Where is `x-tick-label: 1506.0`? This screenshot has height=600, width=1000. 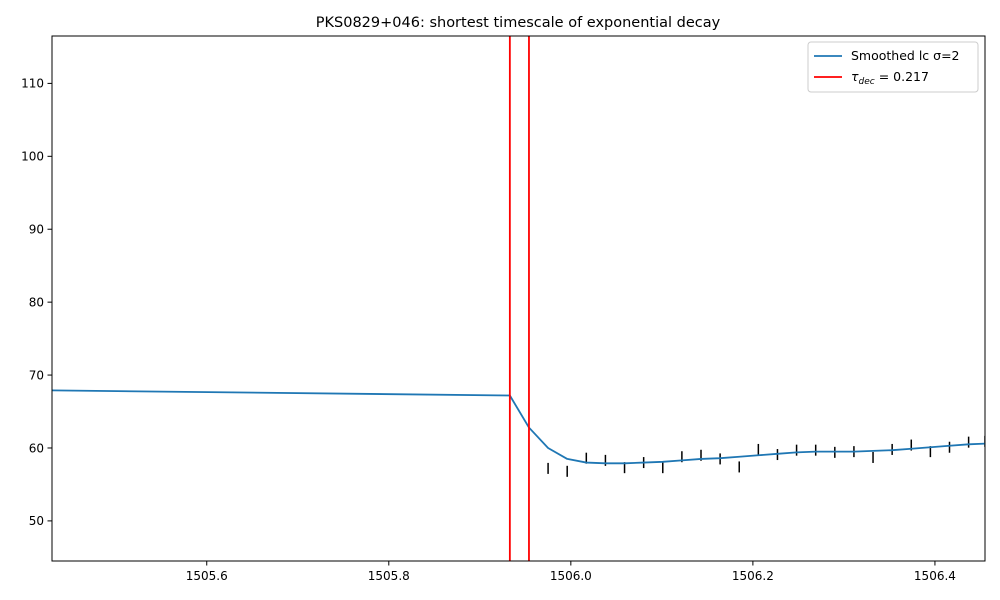
x-tick-label: 1506.0 is located at coordinates (571, 576).